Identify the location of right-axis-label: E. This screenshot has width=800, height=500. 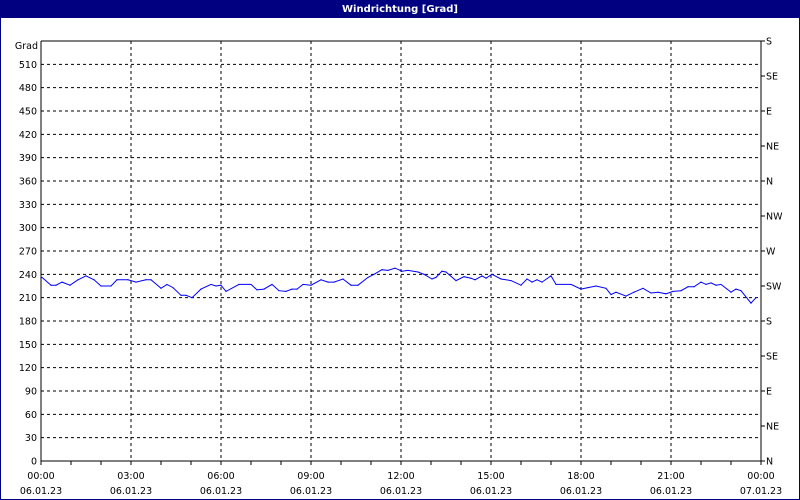
(769, 392).